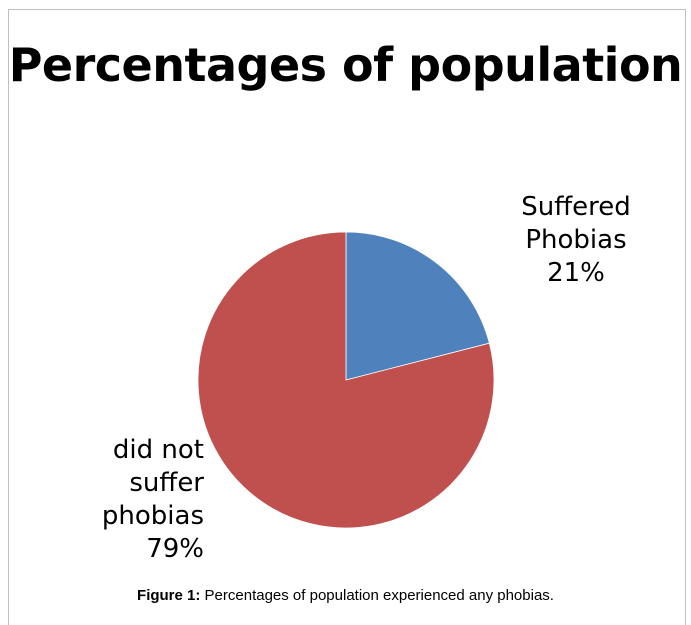 The image size is (691, 625). What do you see at coordinates (158, 450) in the screenshot?
I see `slice-label-line: did not` at bounding box center [158, 450].